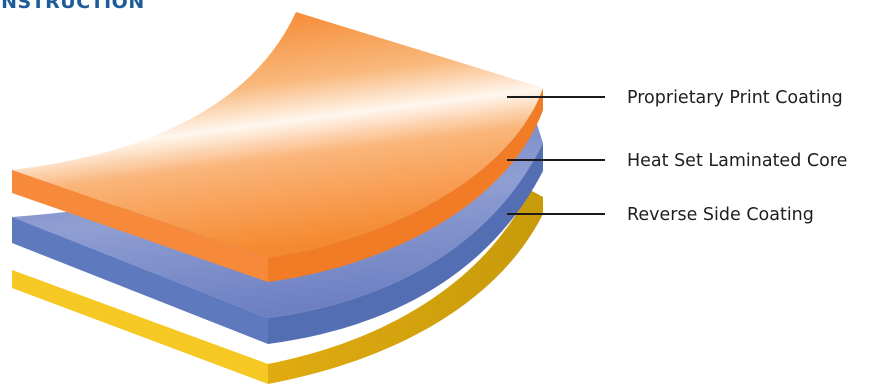 This screenshot has width=895, height=385. Describe the element at coordinates (140, 226) in the screenshot. I see `orange-layer-front` at that location.